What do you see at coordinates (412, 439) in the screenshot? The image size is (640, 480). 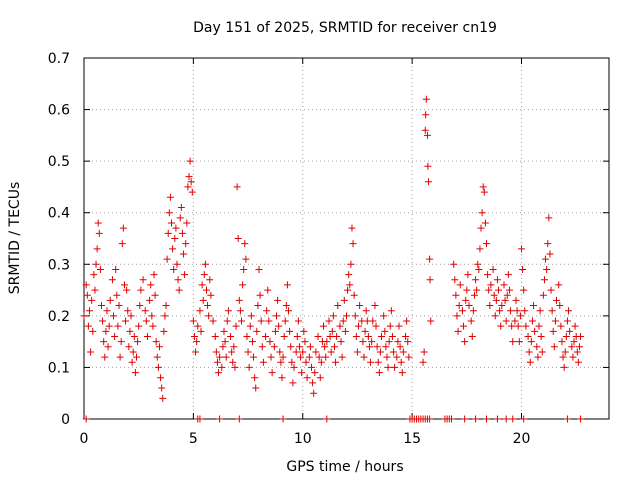 I see `x-tick-label: 15` at bounding box center [412, 439].